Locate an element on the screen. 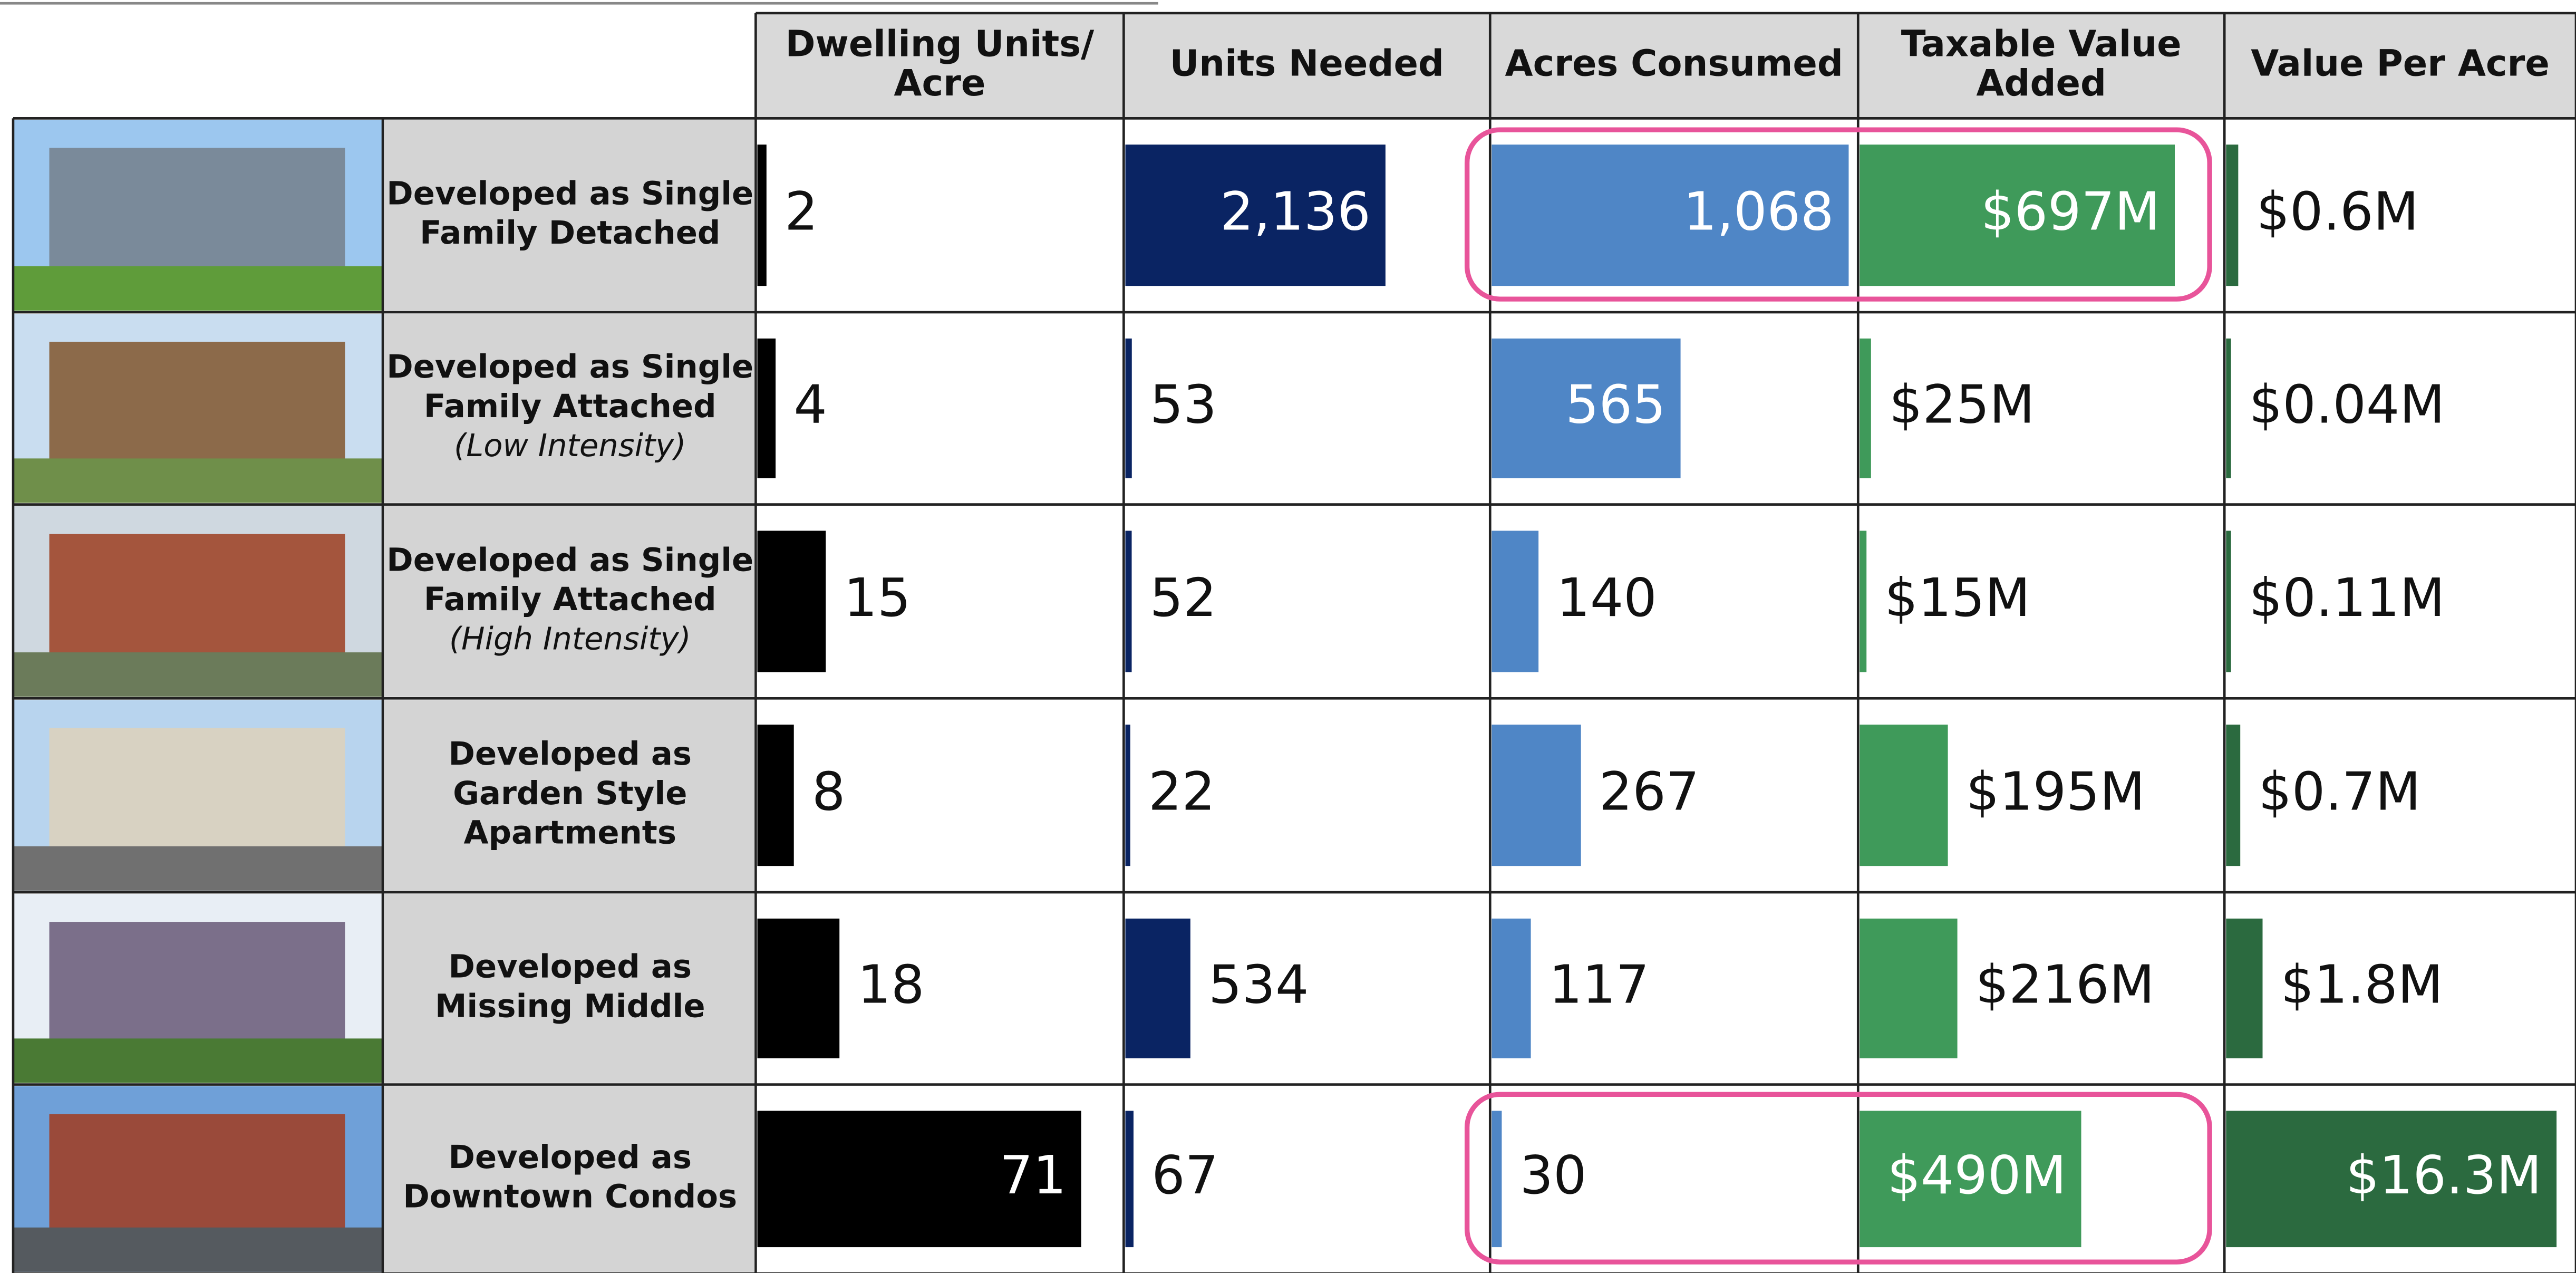 The width and height of the screenshot is (2576, 1273). column-header: Taxable Value is located at coordinates (2041, 44).